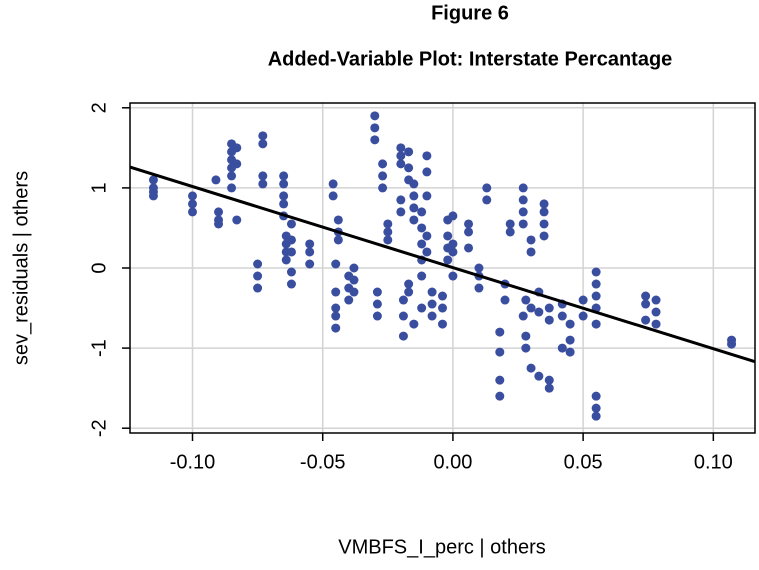  Describe the element at coordinates (21, 268) in the screenshot. I see `y-axis-label: sev_residuals | others` at that location.